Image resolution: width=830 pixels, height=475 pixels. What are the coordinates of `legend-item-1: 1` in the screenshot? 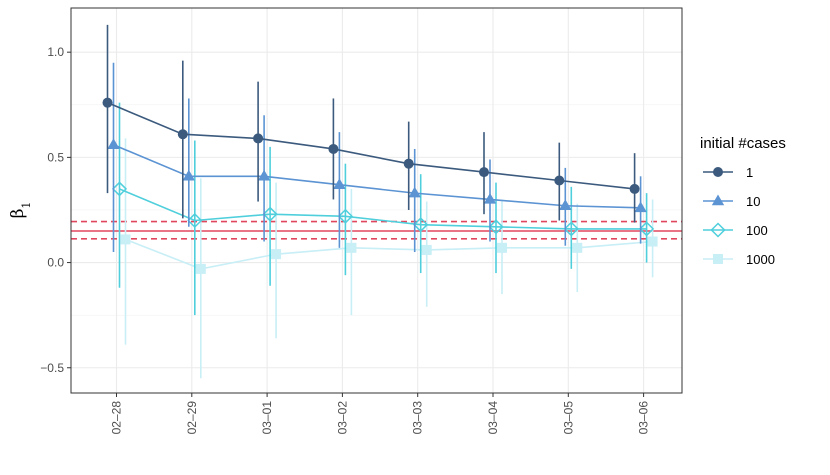 It's located at (728, 172).